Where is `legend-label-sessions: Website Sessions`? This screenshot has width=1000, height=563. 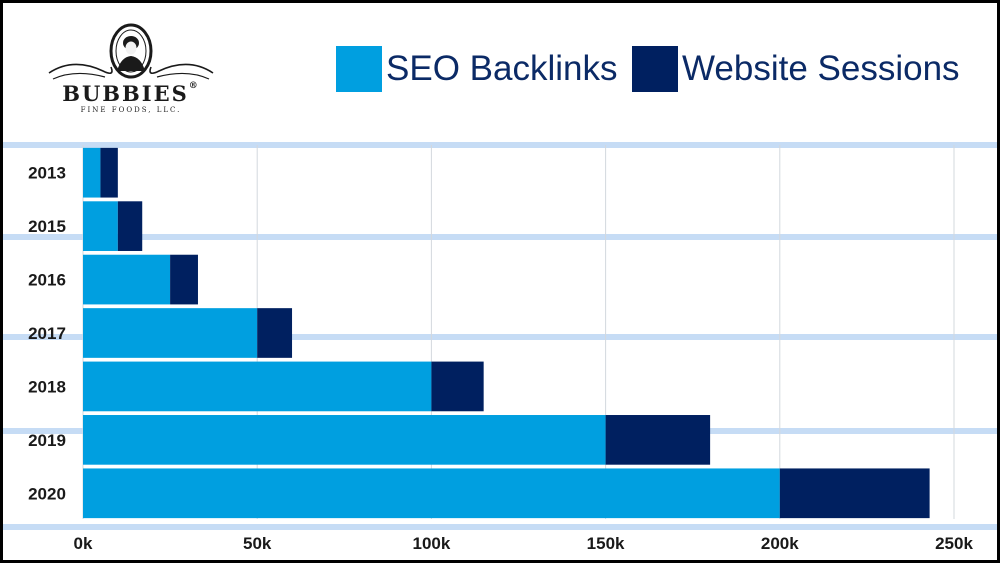
legend-label-sessions: Website Sessions is located at coordinates (821, 68).